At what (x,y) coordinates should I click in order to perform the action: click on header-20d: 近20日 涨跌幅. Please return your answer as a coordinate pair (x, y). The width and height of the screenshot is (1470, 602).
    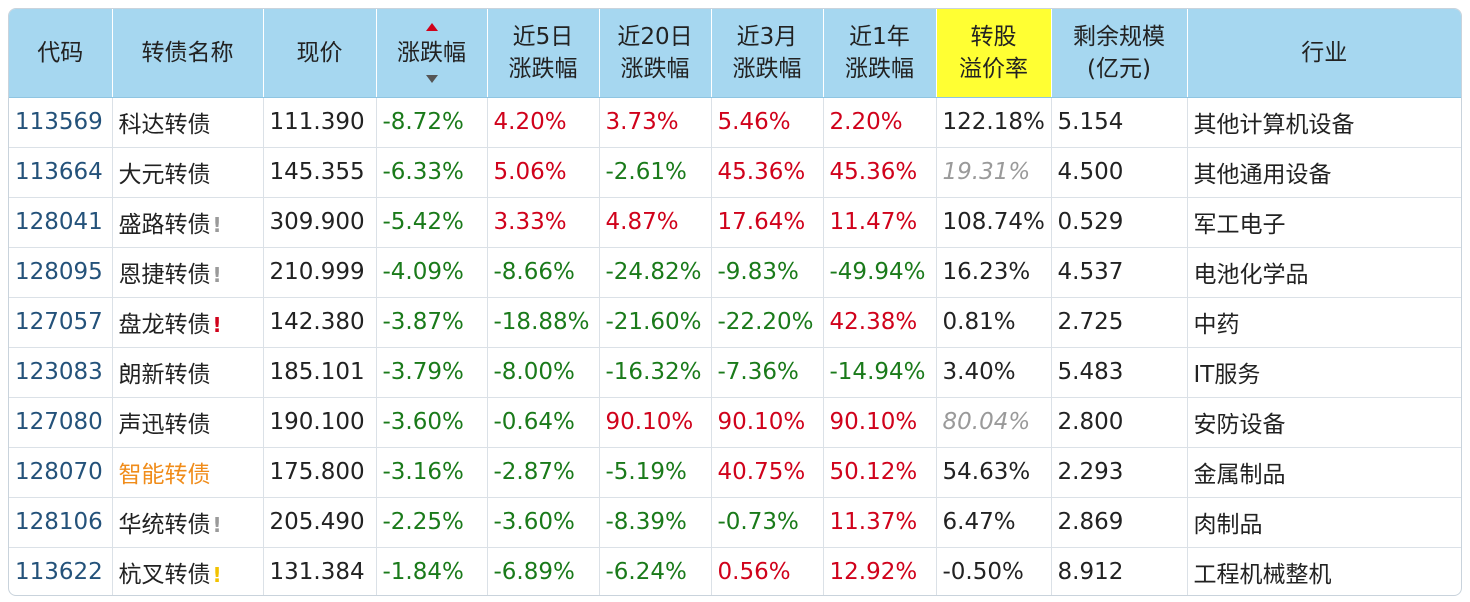
    Looking at the image, I should click on (655, 53).